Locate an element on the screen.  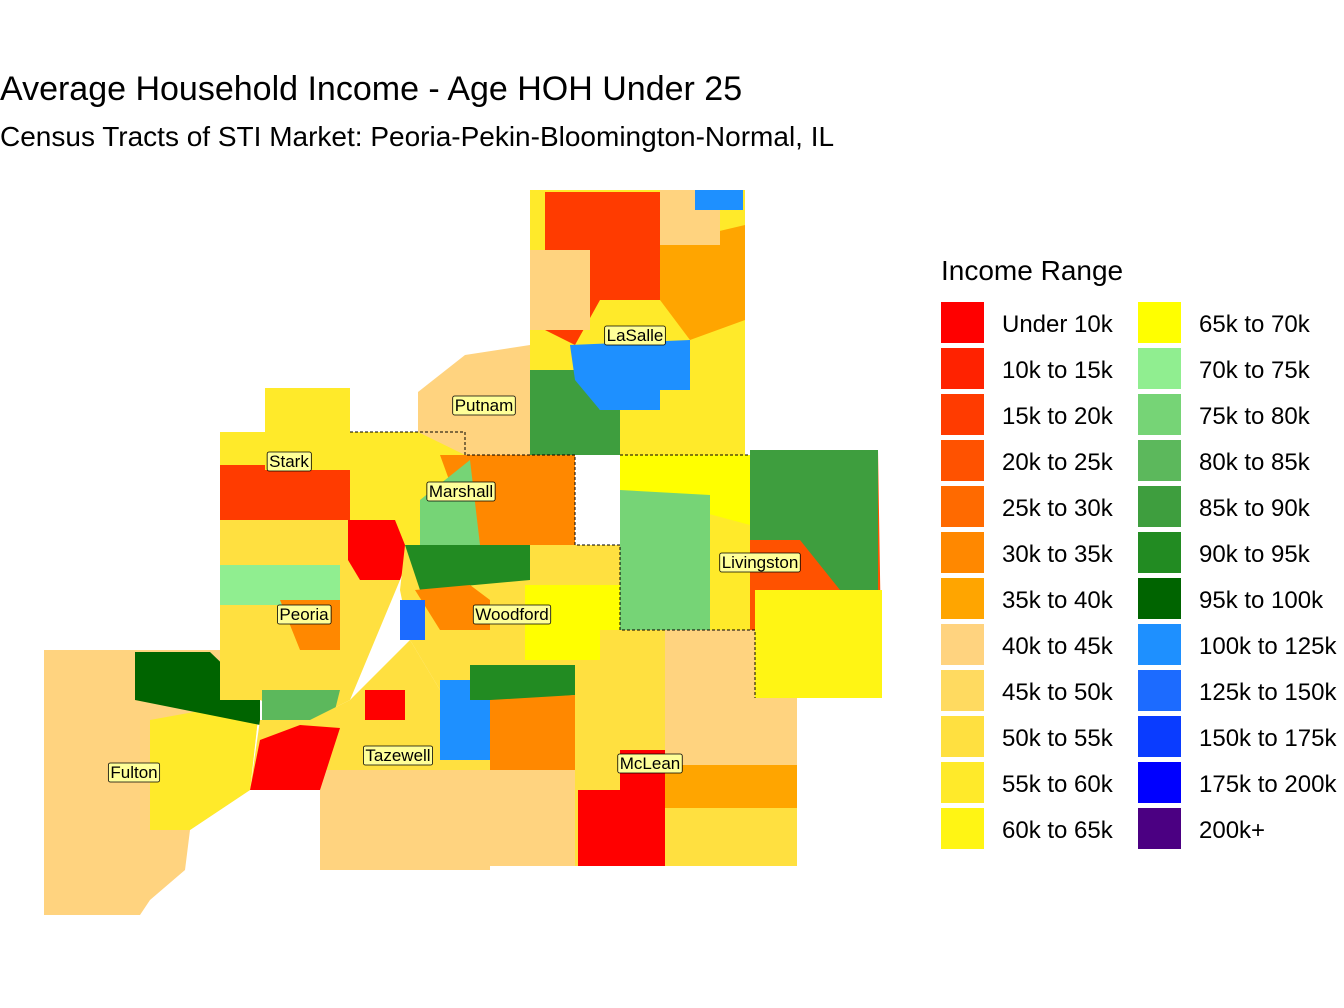
county-label: Peoria is located at coordinates (304, 614).